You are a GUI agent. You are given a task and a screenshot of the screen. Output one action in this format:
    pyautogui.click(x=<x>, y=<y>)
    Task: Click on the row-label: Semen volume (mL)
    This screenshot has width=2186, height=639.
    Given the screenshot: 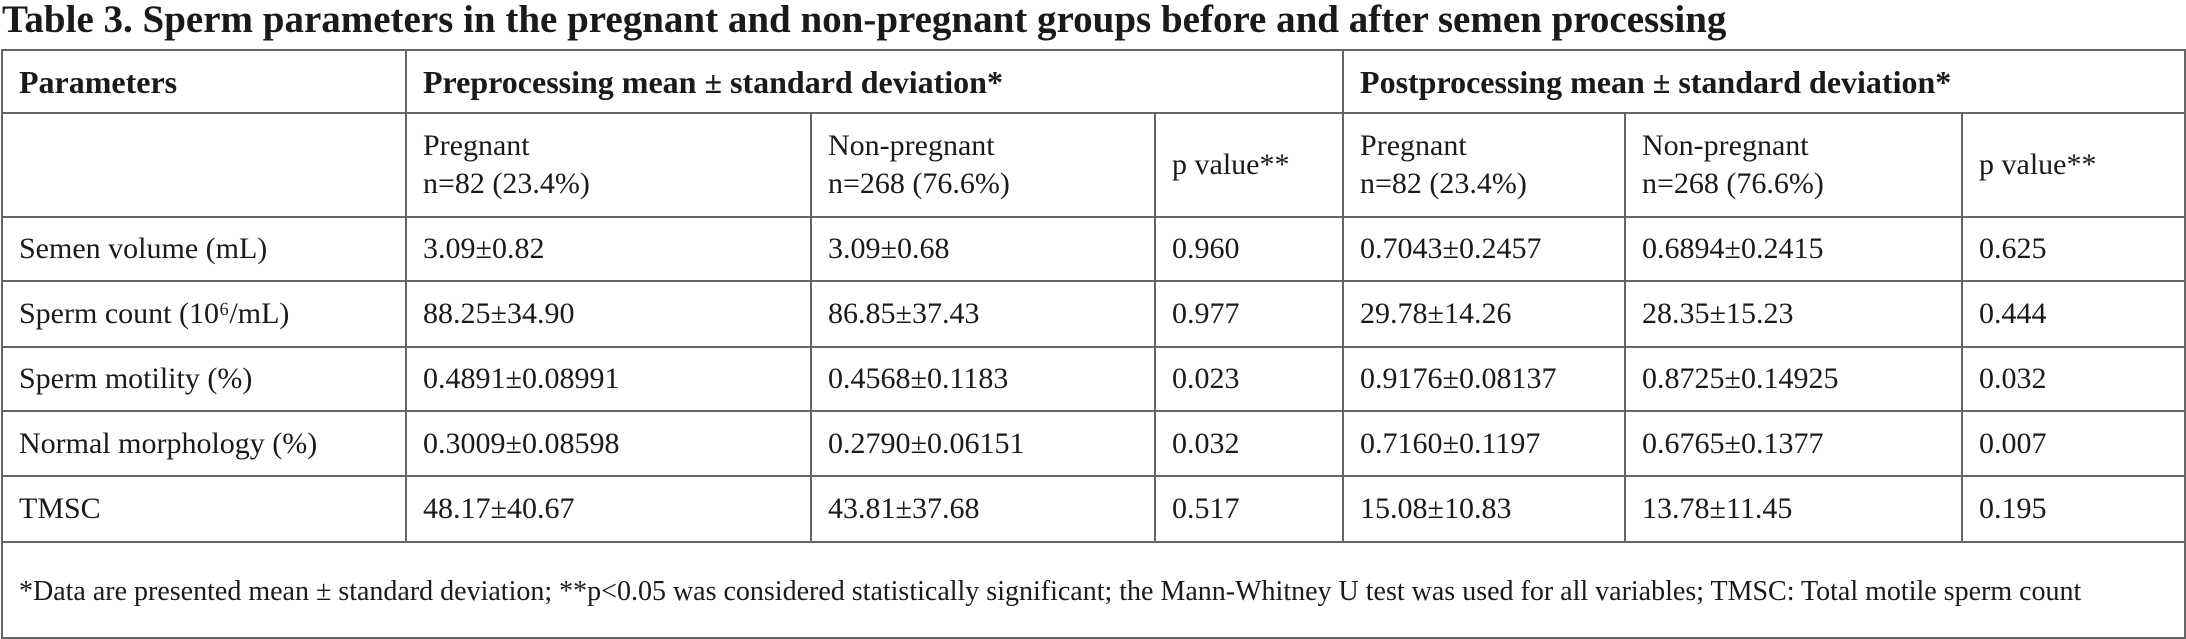 What is the action you would take?
    pyautogui.click(x=204, y=249)
    